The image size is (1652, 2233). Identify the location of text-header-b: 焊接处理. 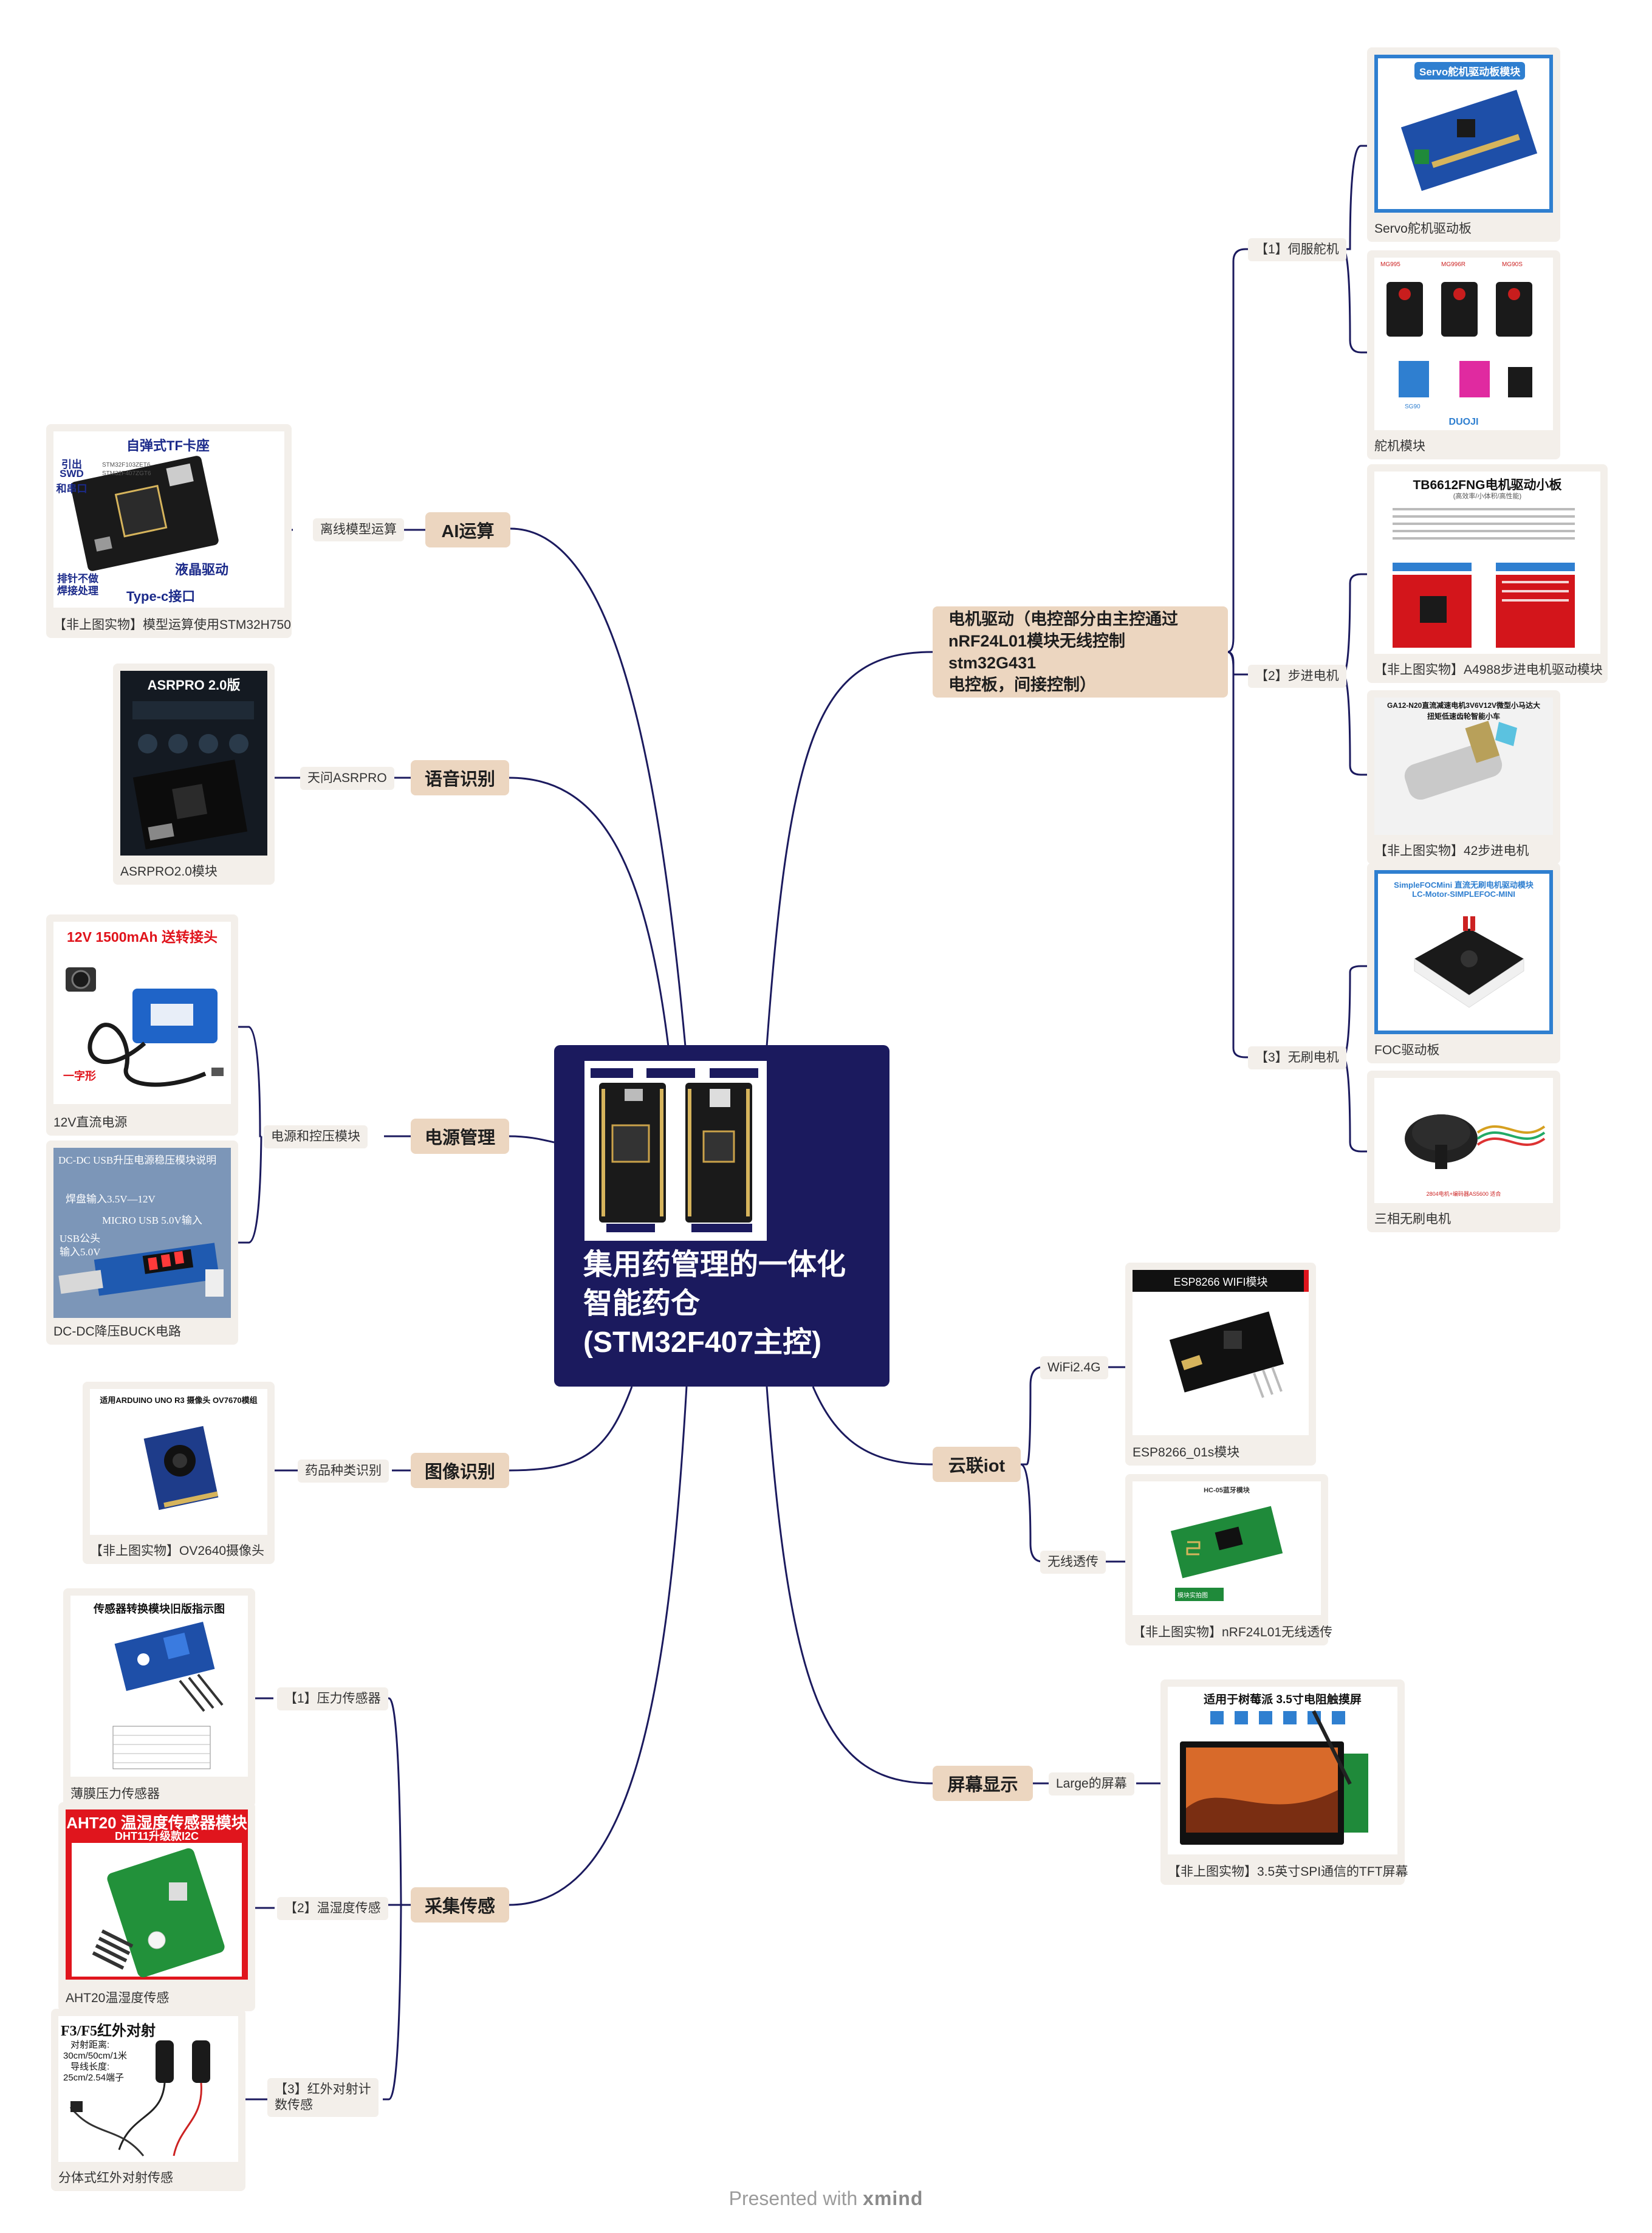
(77, 591).